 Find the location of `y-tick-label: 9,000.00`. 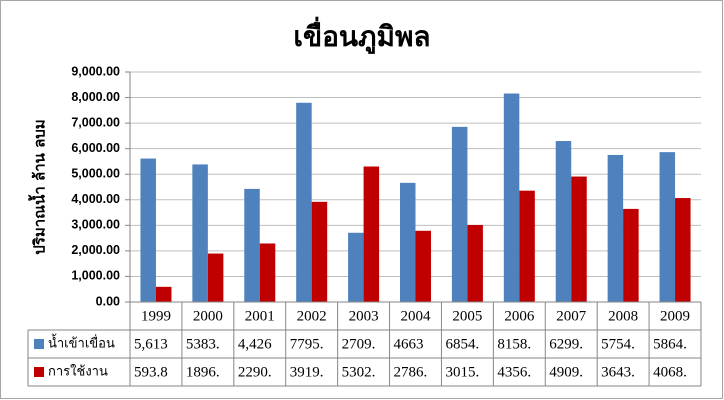

y-tick-label: 9,000.00 is located at coordinates (95, 71).